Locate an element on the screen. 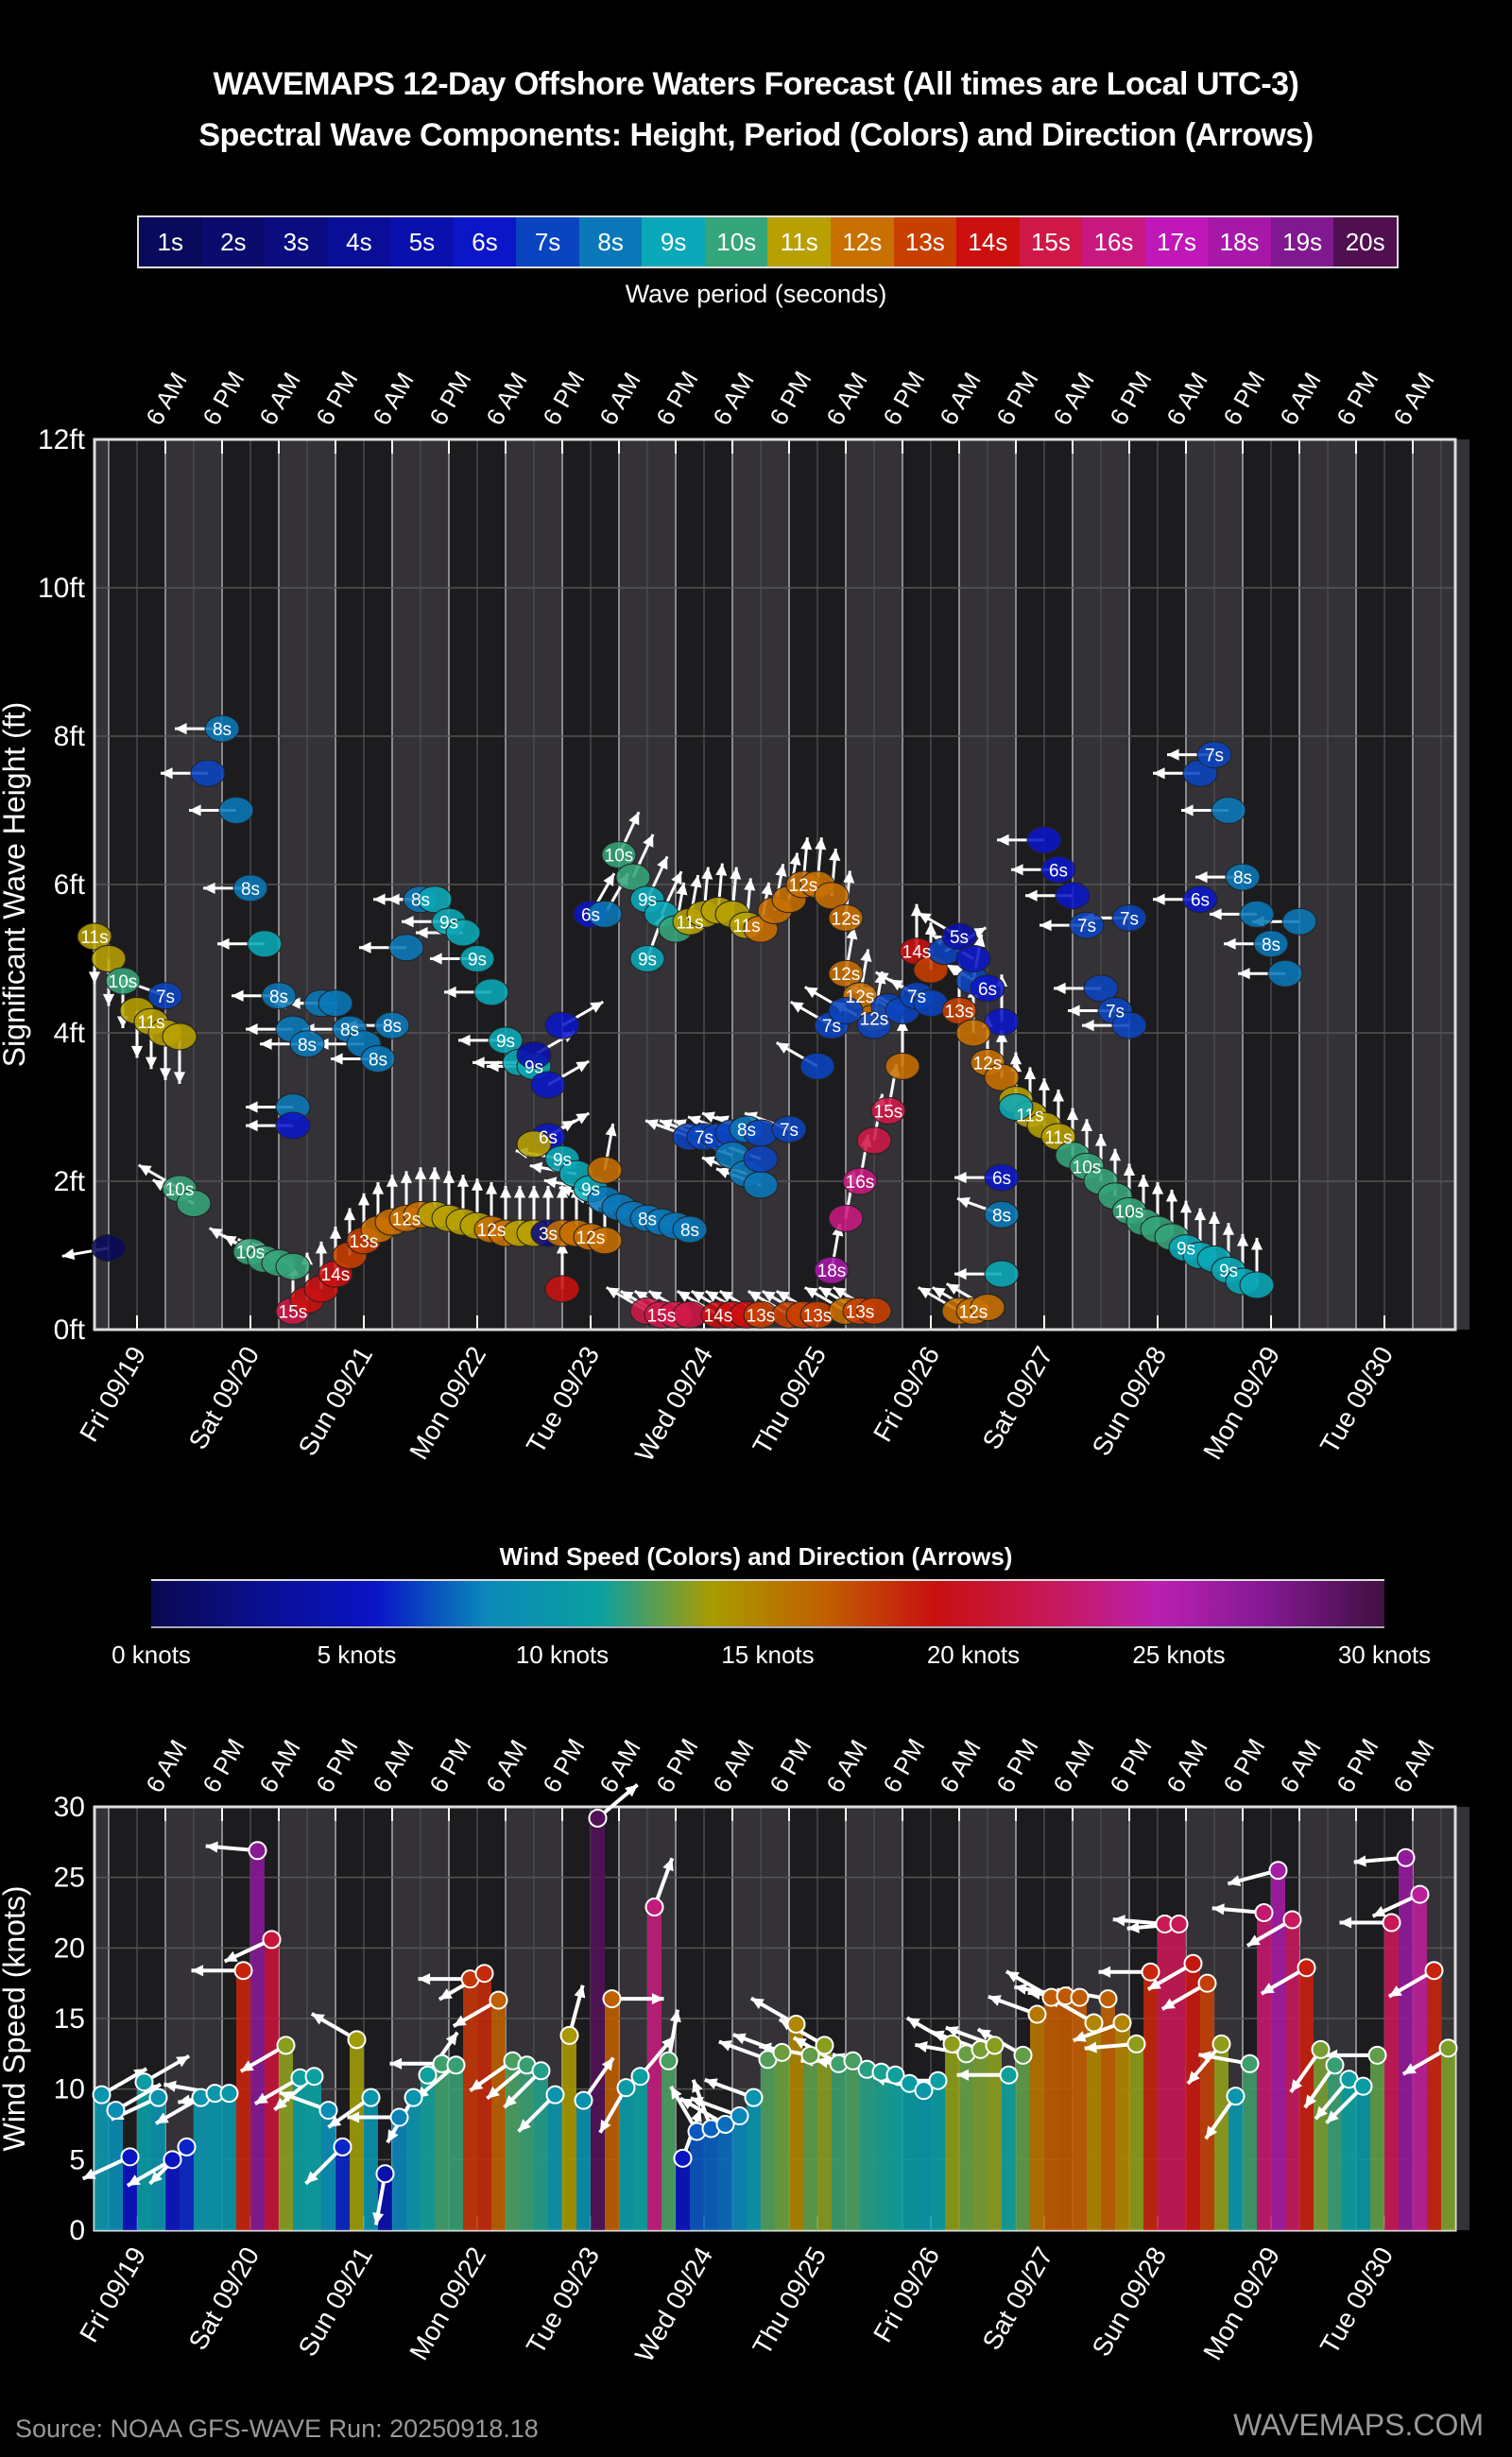  wave-period-label: 7s is located at coordinates (916, 997).